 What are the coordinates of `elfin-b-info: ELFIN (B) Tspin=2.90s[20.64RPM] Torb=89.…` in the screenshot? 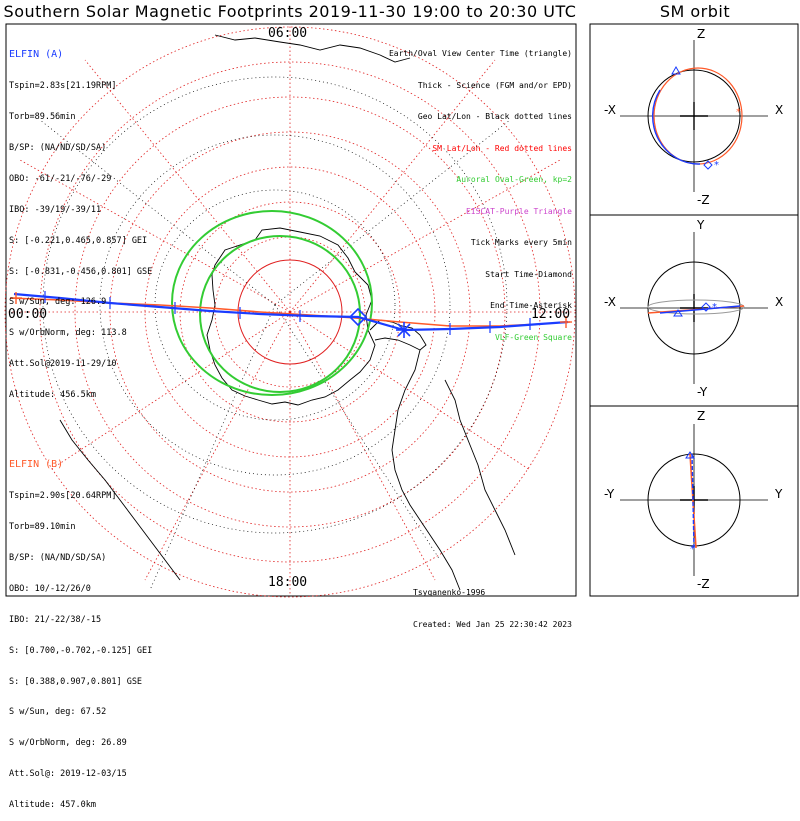 It's located at (80, 629).